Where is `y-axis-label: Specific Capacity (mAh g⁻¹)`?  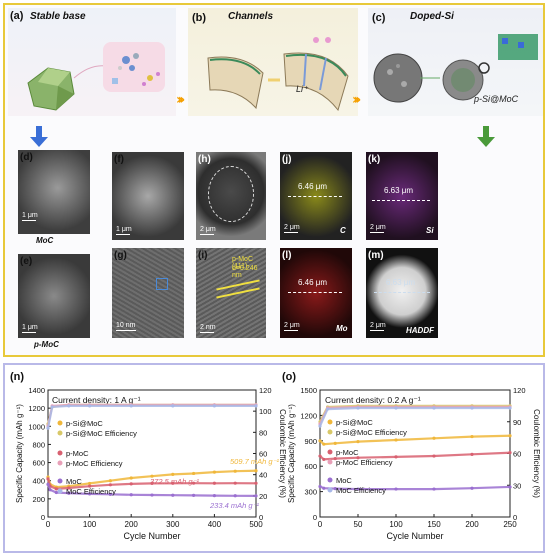
y-axis-label: Specific Capacity (mAh g⁻¹) is located at coordinates (291, 453).